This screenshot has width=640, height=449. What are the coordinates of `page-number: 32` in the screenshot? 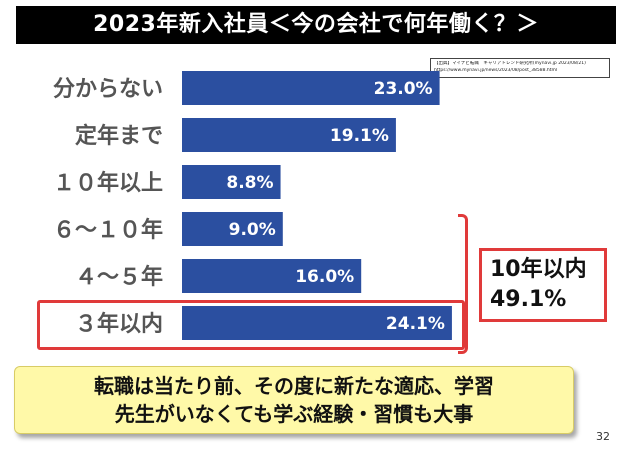 It's located at (603, 436).